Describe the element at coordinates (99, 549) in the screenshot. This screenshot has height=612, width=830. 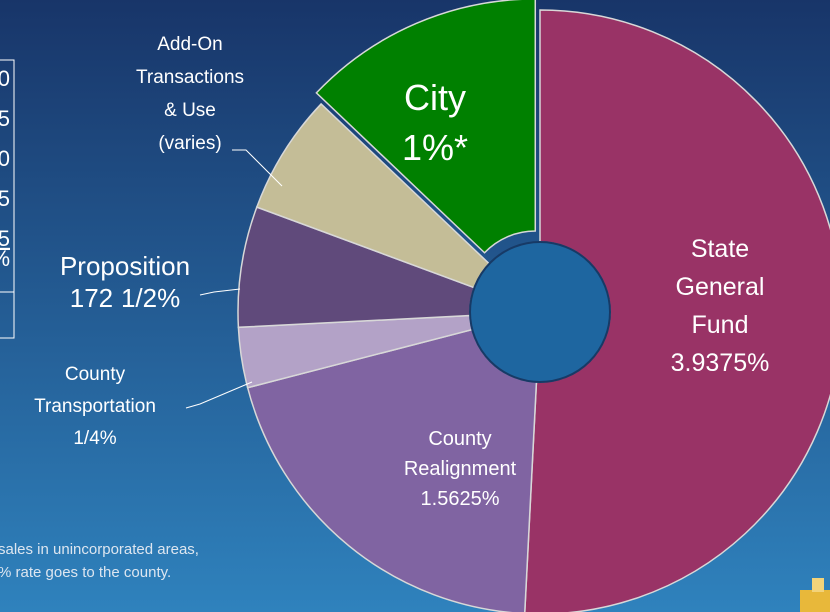
I see `footnote: sales in unincorporated areas,` at that location.